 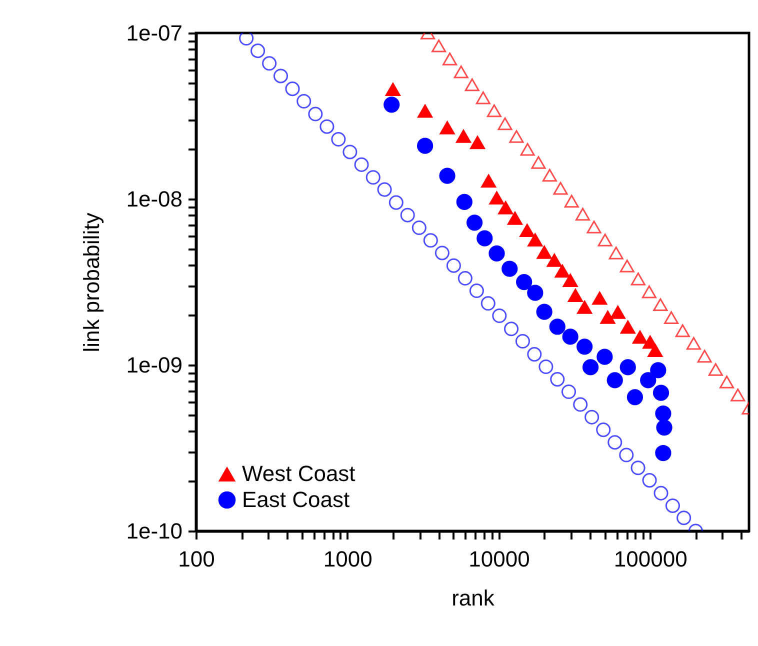 I want to click on x-tick-label: 1000, so click(x=347, y=559).